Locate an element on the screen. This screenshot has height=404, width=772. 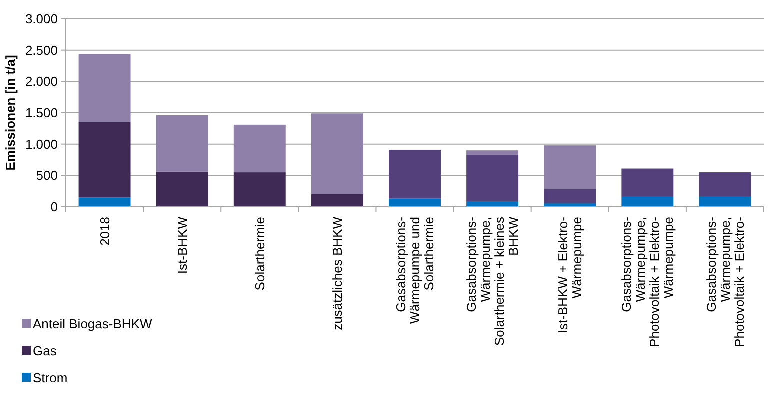
legend-label: Anteil Biogas-BHKW is located at coordinates (93, 324).